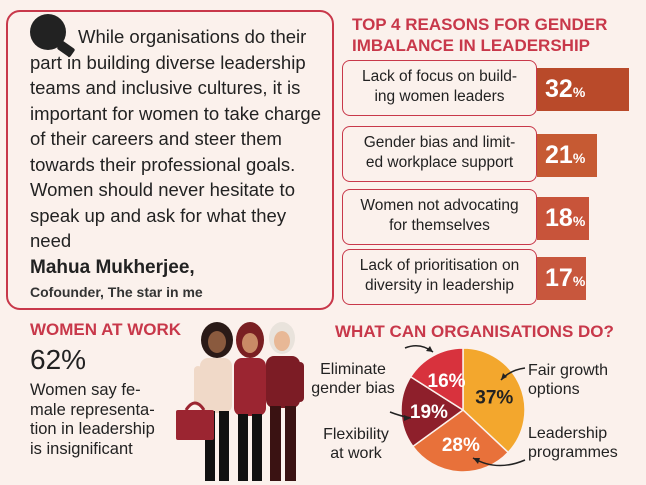 The height and width of the screenshot is (485, 646). What do you see at coordinates (48, 32) in the screenshot?
I see `quote-magnifier-icon` at bounding box center [48, 32].